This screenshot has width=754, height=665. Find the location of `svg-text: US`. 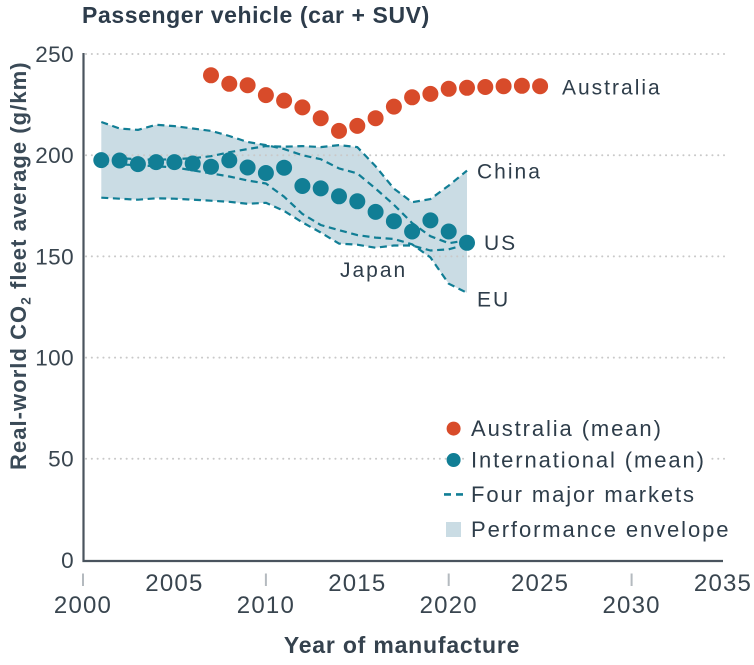

svg-text: US is located at coordinates (500, 243).